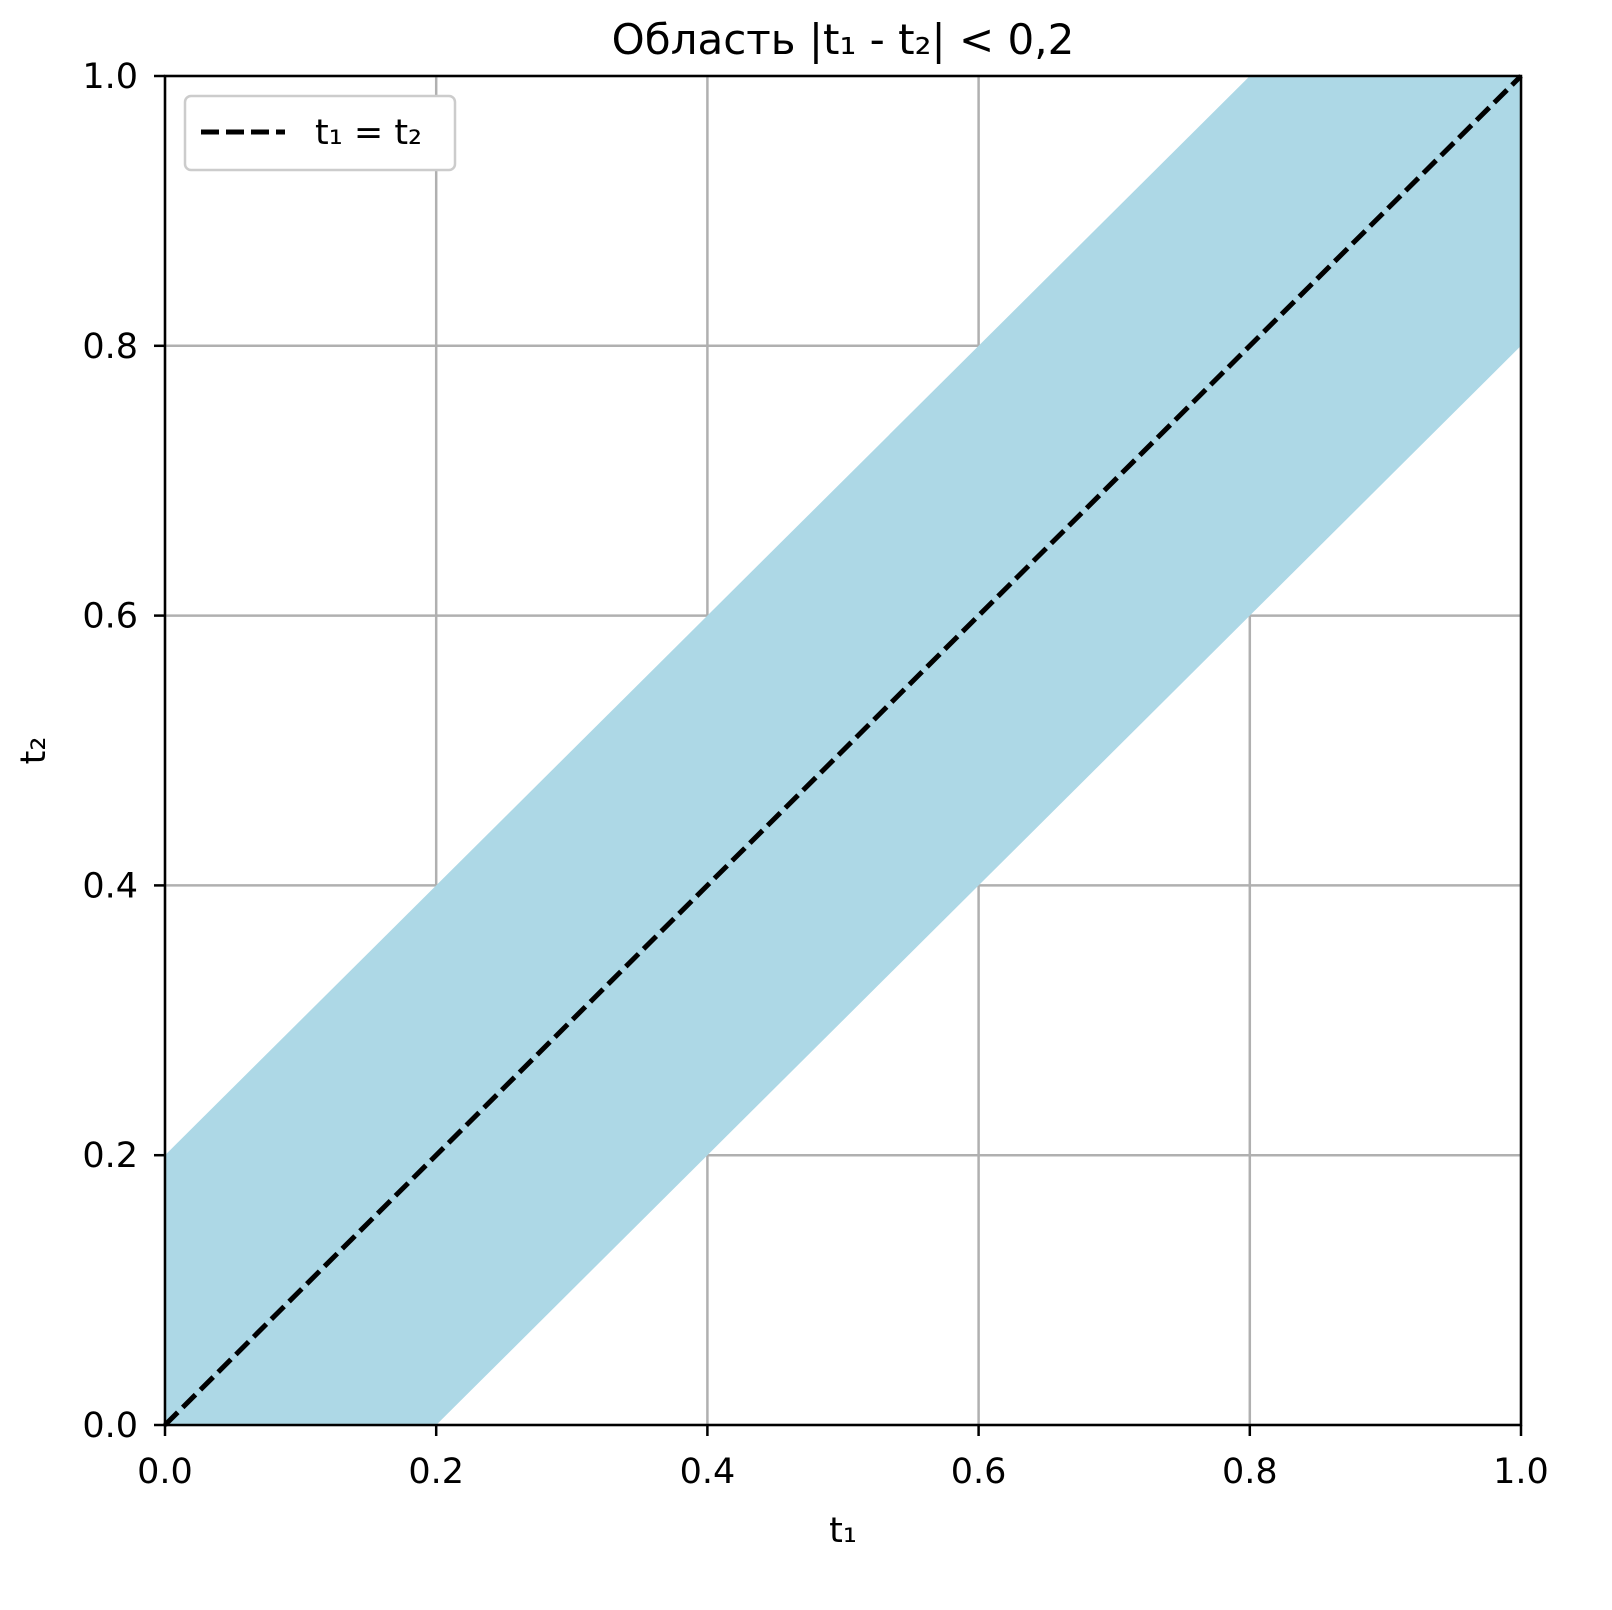 The height and width of the screenshot is (1610, 1612). What do you see at coordinates (110, 1426) in the screenshot?
I see `y-tick-label: 0.0` at bounding box center [110, 1426].